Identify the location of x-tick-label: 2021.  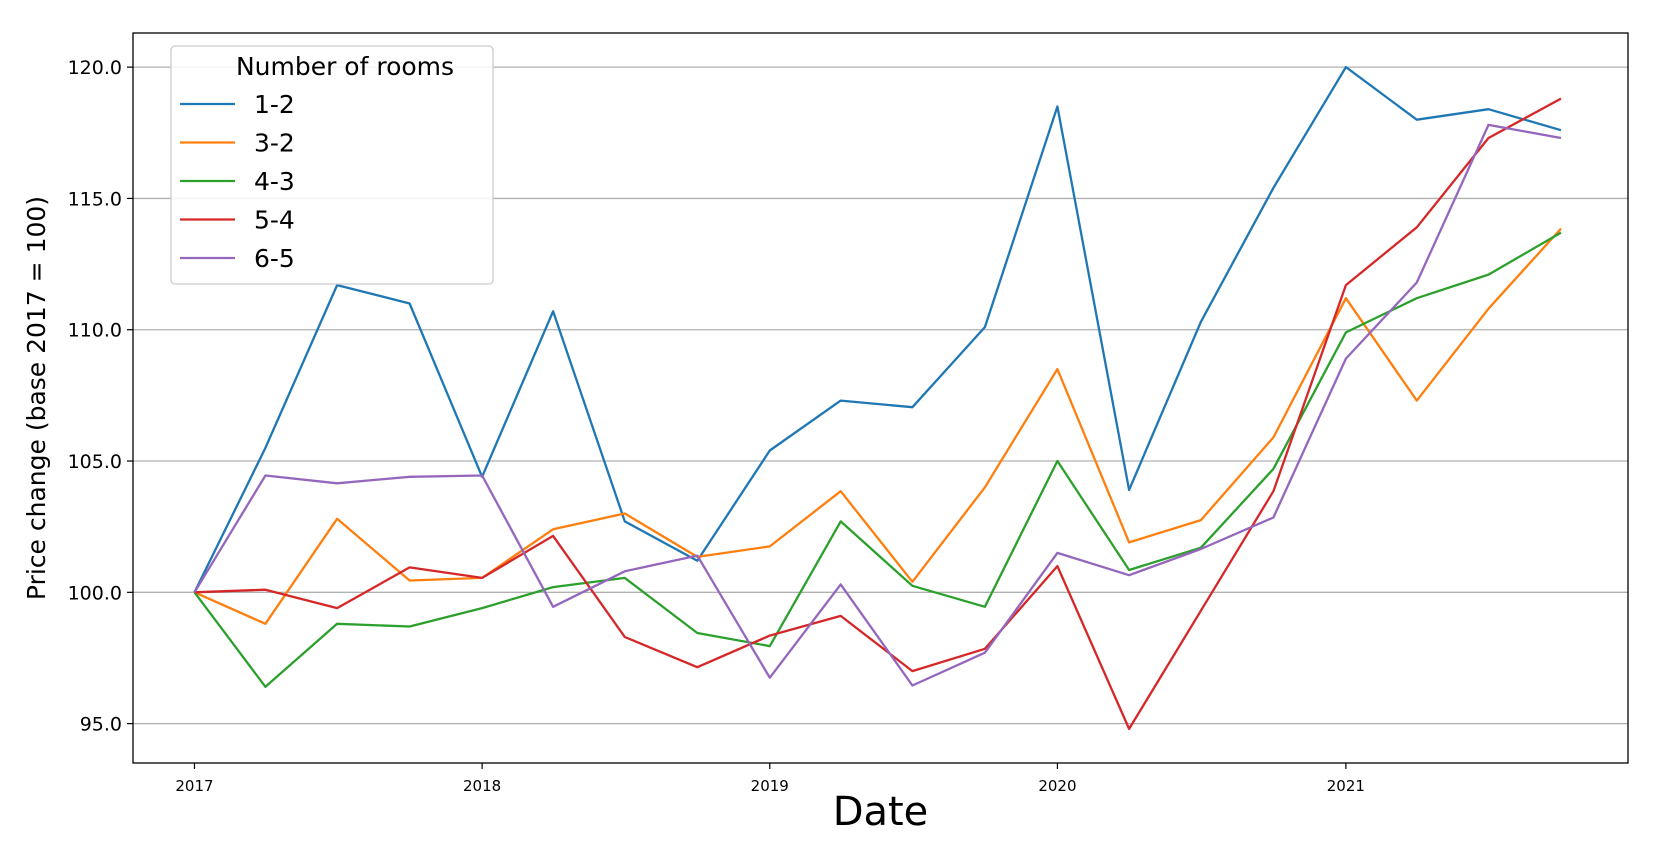
(1346, 786).